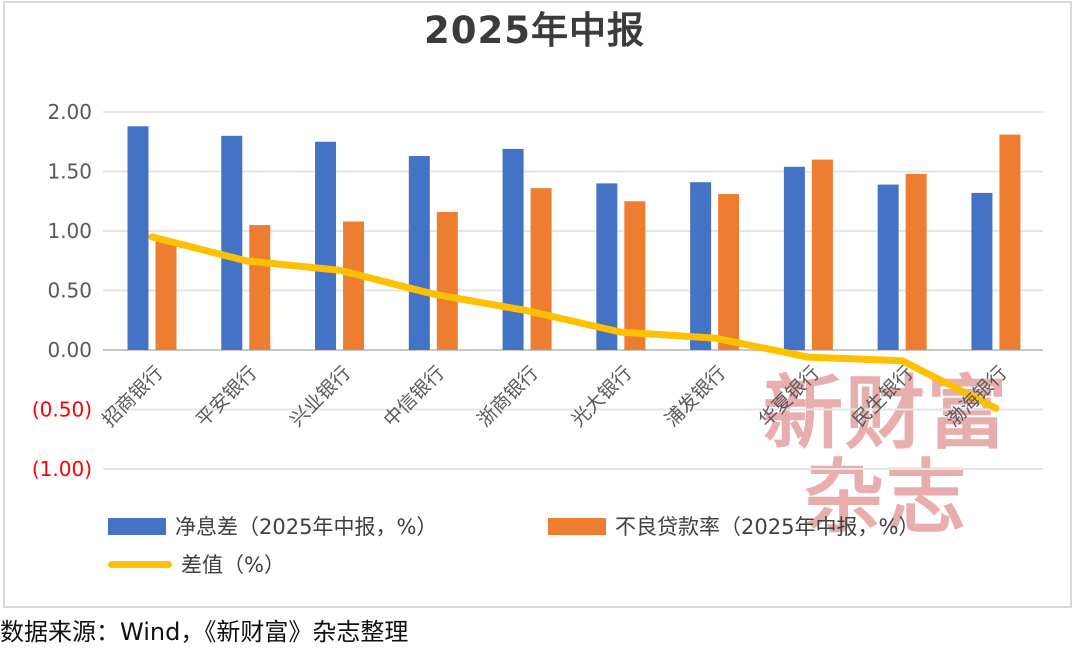 The height and width of the screenshot is (651, 1080). Describe the element at coordinates (507, 396) in the screenshot. I see `svg-text: 浙商银行` at that location.